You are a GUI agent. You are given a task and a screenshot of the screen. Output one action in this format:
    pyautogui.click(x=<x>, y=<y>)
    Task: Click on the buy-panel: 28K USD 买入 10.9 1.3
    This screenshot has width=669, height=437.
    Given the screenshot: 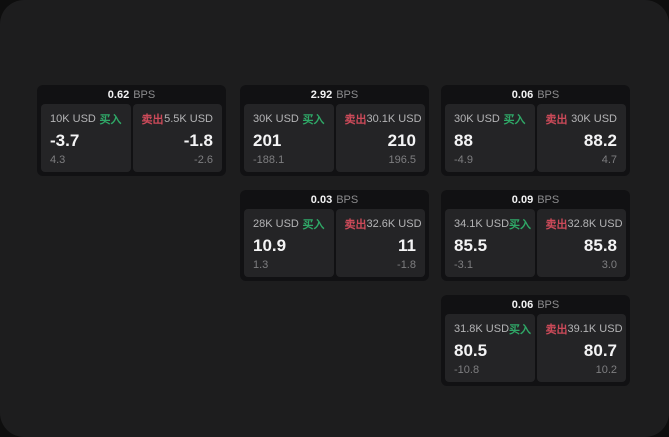 What is the action you would take?
    pyautogui.click(x=289, y=243)
    